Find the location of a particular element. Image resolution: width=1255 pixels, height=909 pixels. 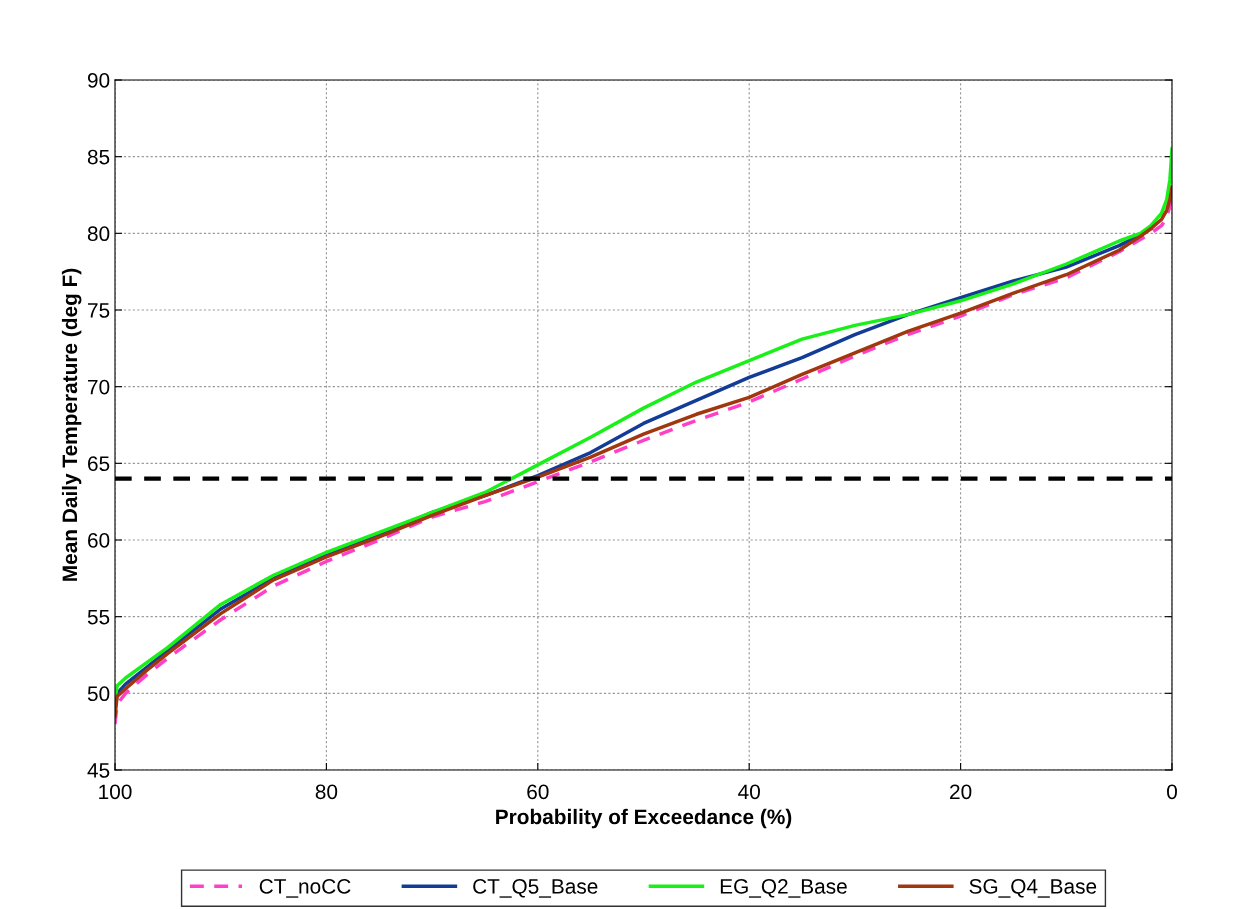

legend-label: SG_Q4_Base is located at coordinates (1033, 888).